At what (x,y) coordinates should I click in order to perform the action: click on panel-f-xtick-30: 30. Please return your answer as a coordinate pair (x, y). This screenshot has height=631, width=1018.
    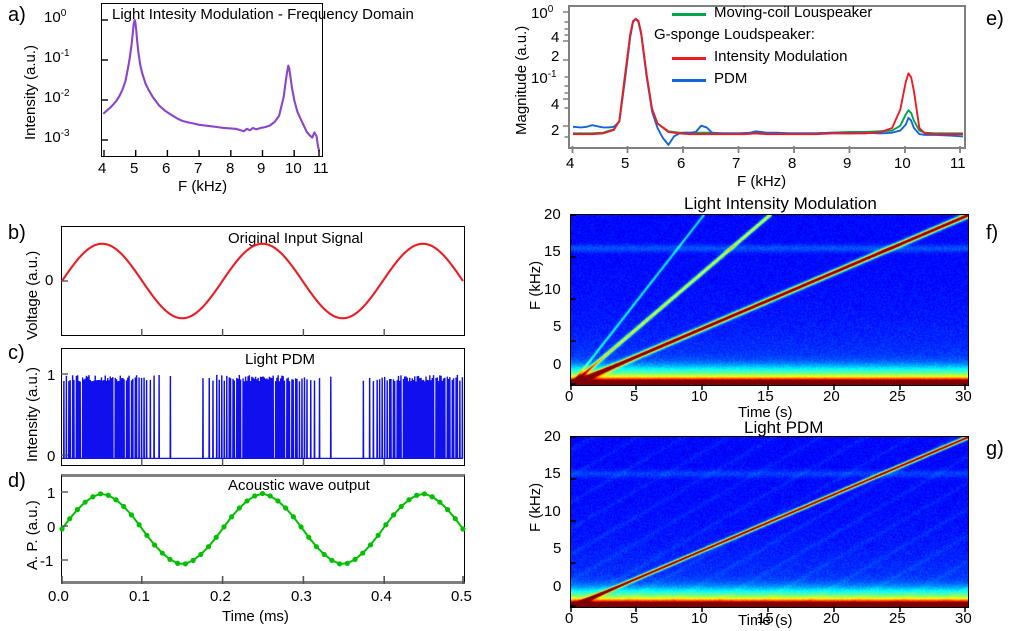
    Looking at the image, I should click on (963, 396).